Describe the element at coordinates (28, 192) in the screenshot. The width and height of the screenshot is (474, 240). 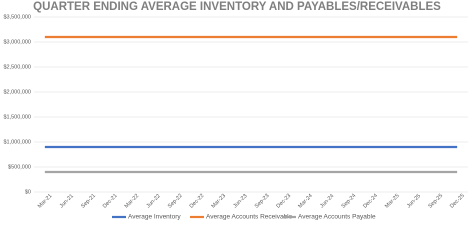
I see `y-tick-label: $0` at that location.